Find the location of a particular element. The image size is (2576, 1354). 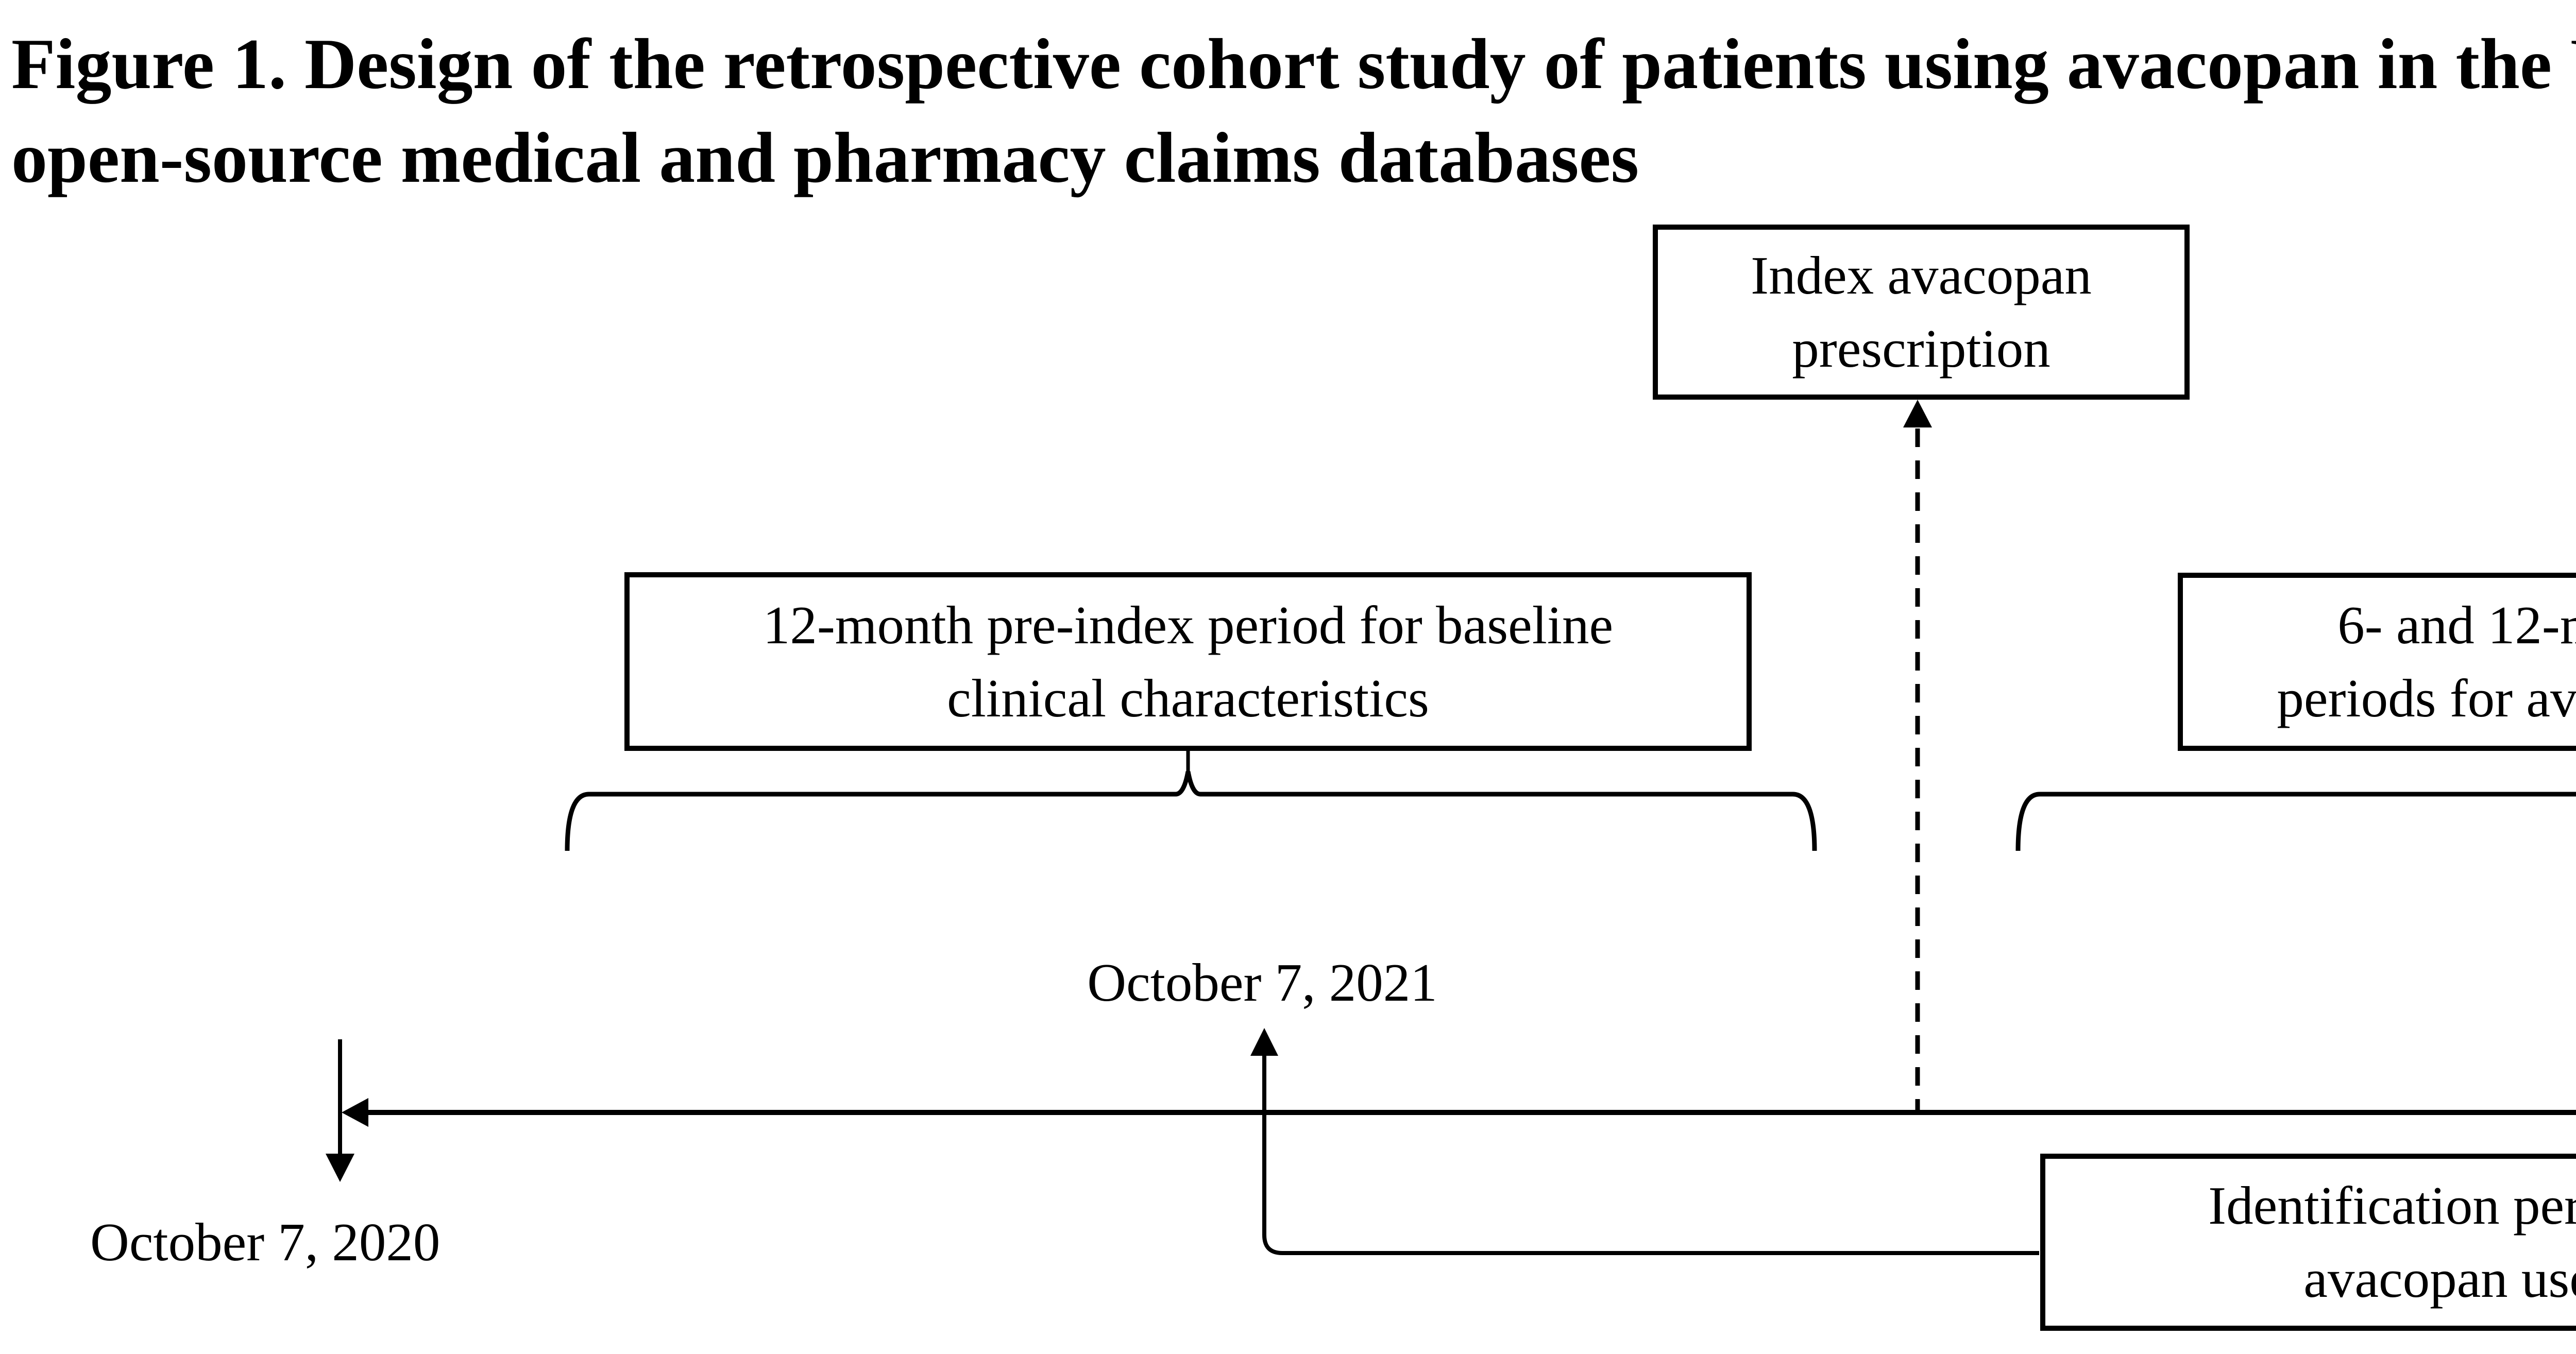

study-start-down-arrowhead-icon is located at coordinates (340, 1168).